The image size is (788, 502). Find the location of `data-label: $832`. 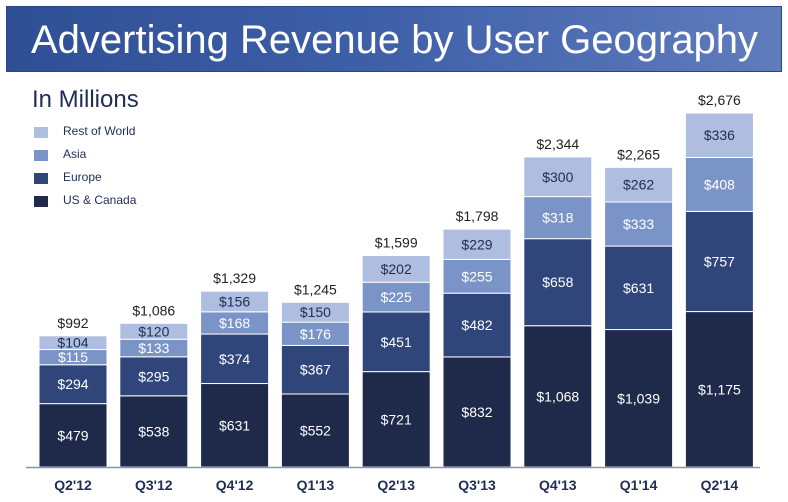

data-label: $832 is located at coordinates (476, 412).